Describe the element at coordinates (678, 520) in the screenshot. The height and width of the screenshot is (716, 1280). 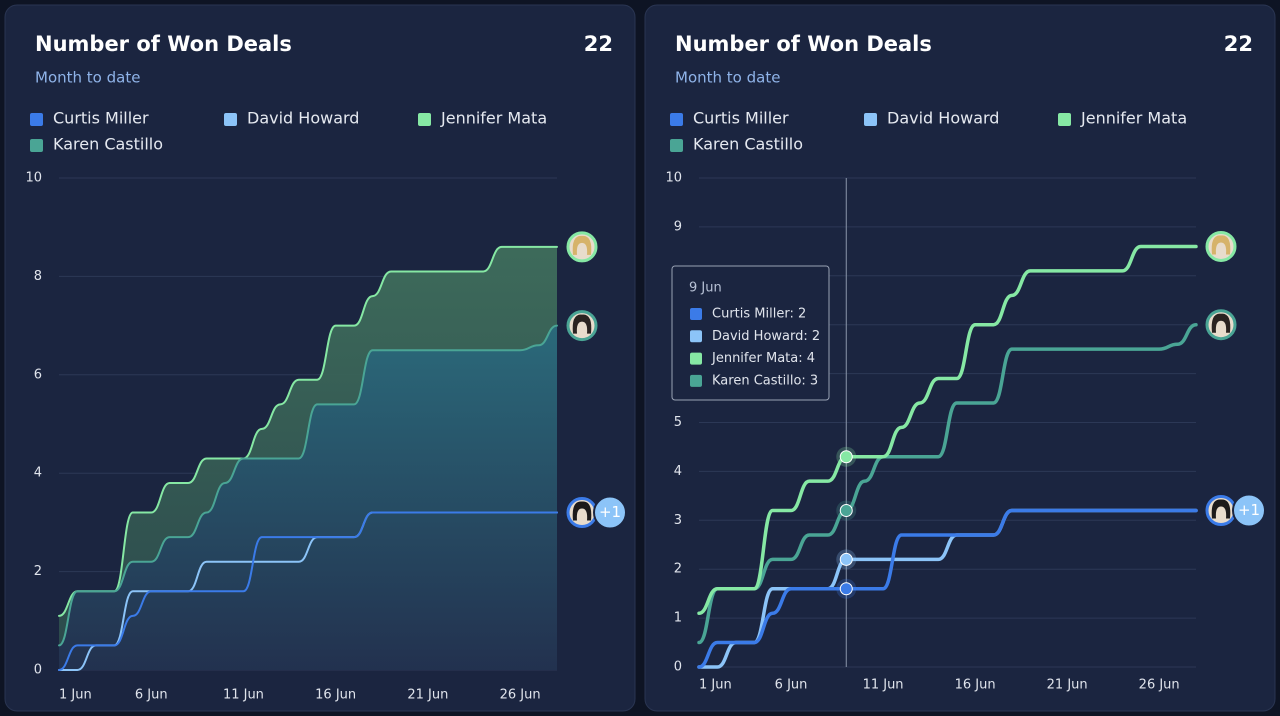
I see `y-tick-label: 3` at that location.